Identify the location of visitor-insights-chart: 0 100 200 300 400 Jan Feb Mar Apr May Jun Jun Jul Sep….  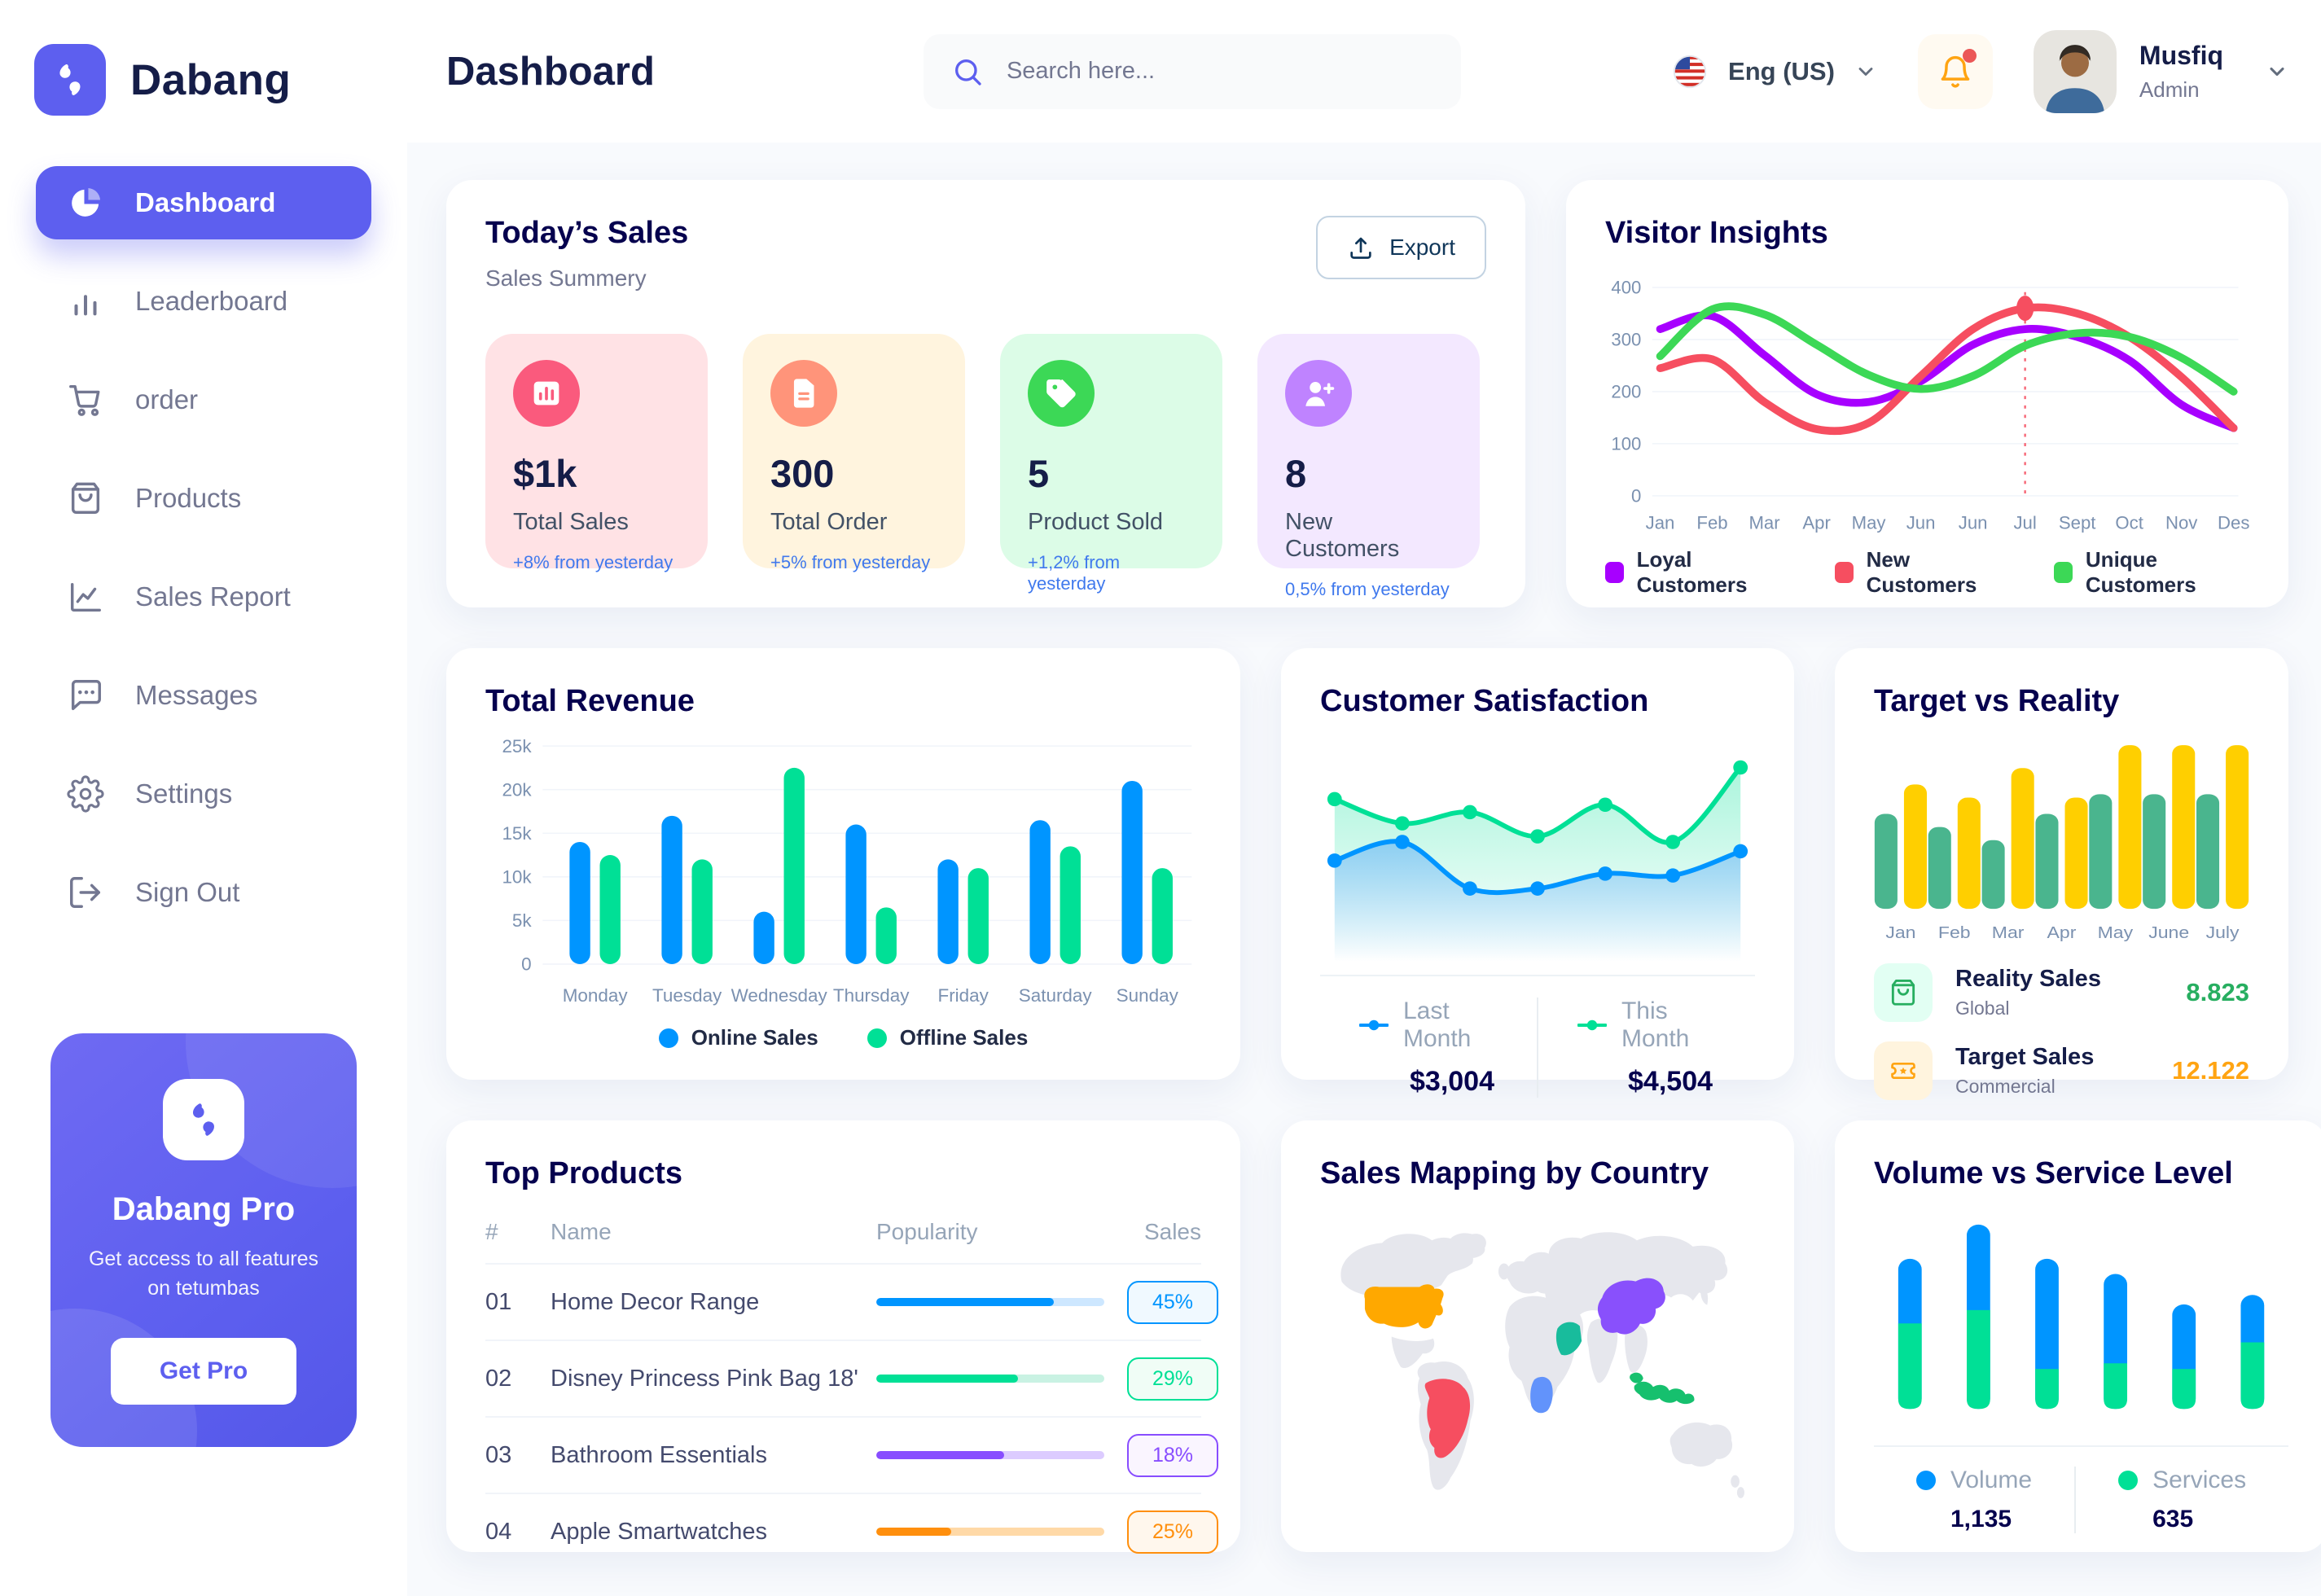
(1930, 405).